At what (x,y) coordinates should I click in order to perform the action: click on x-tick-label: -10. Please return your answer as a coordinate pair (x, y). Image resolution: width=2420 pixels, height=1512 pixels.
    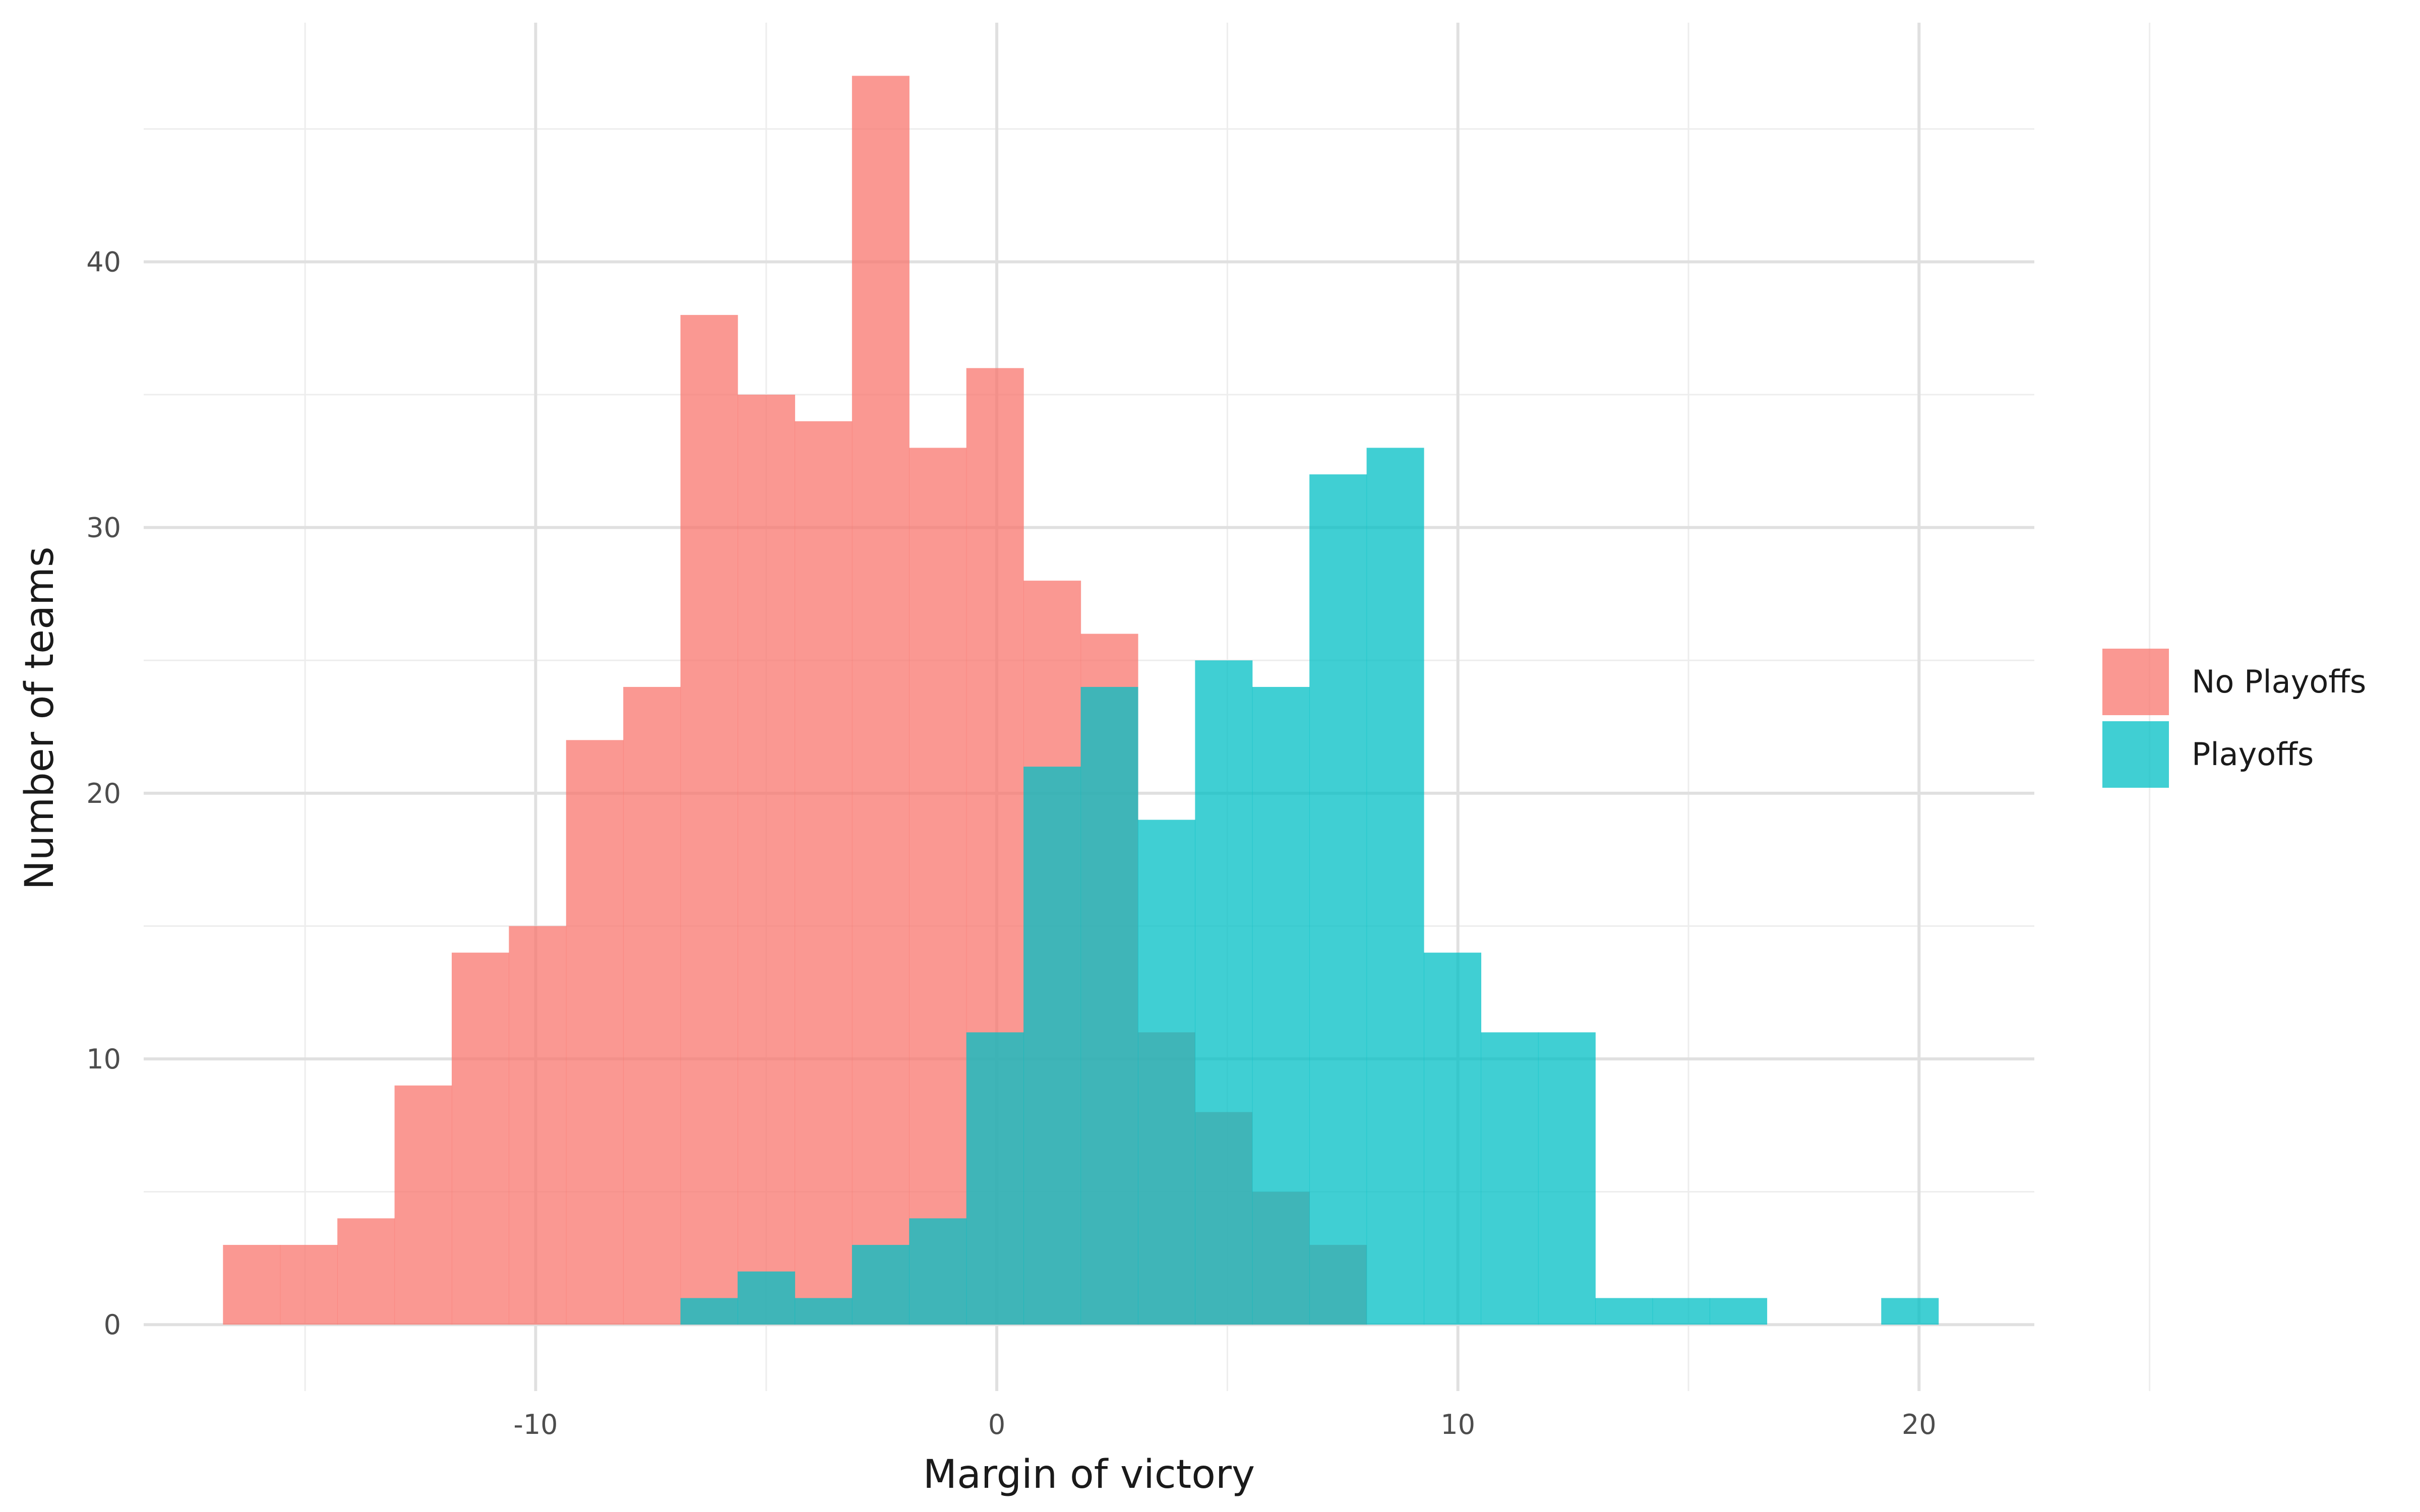
    Looking at the image, I should click on (535, 1425).